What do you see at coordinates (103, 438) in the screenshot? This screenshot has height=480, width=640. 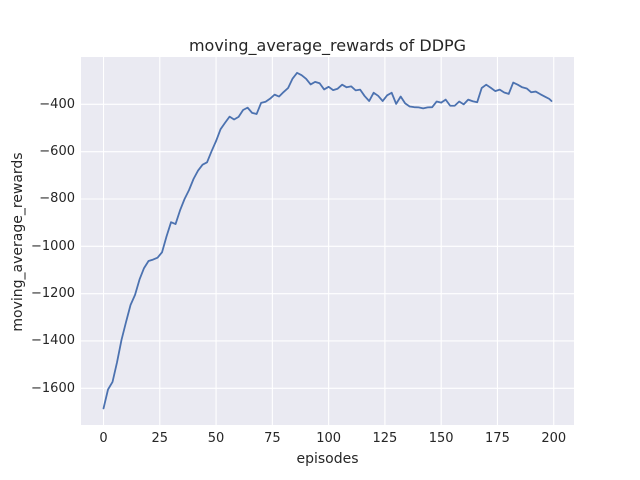 I see `x-tick-label: 0` at bounding box center [103, 438].